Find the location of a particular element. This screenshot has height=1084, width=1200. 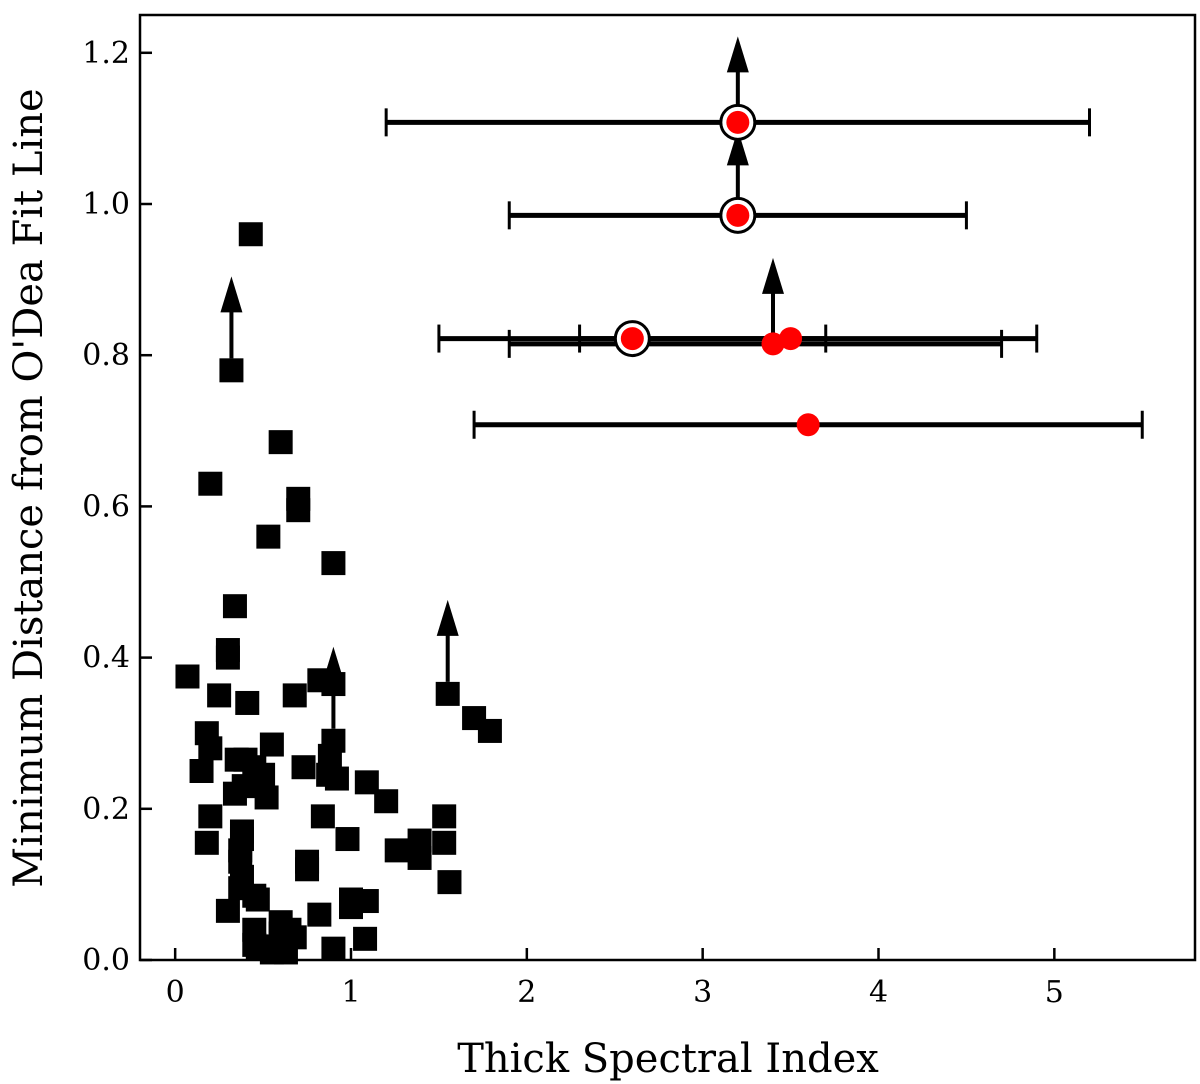

x-tick-label: 5 is located at coordinates (1054, 992).